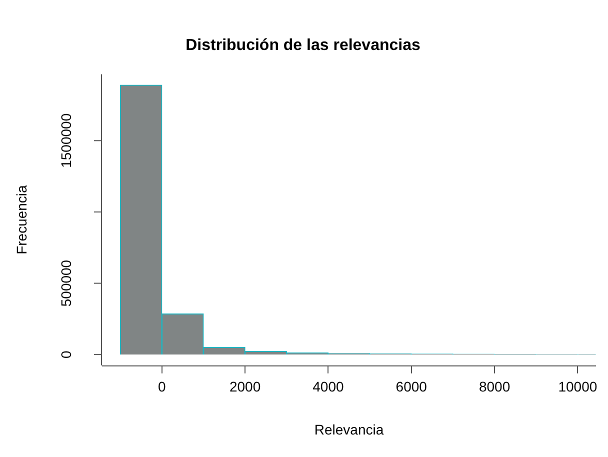 The width and height of the screenshot is (608, 457). Describe the element at coordinates (162, 386) in the screenshot. I see `x-tick-label: 0` at that location.